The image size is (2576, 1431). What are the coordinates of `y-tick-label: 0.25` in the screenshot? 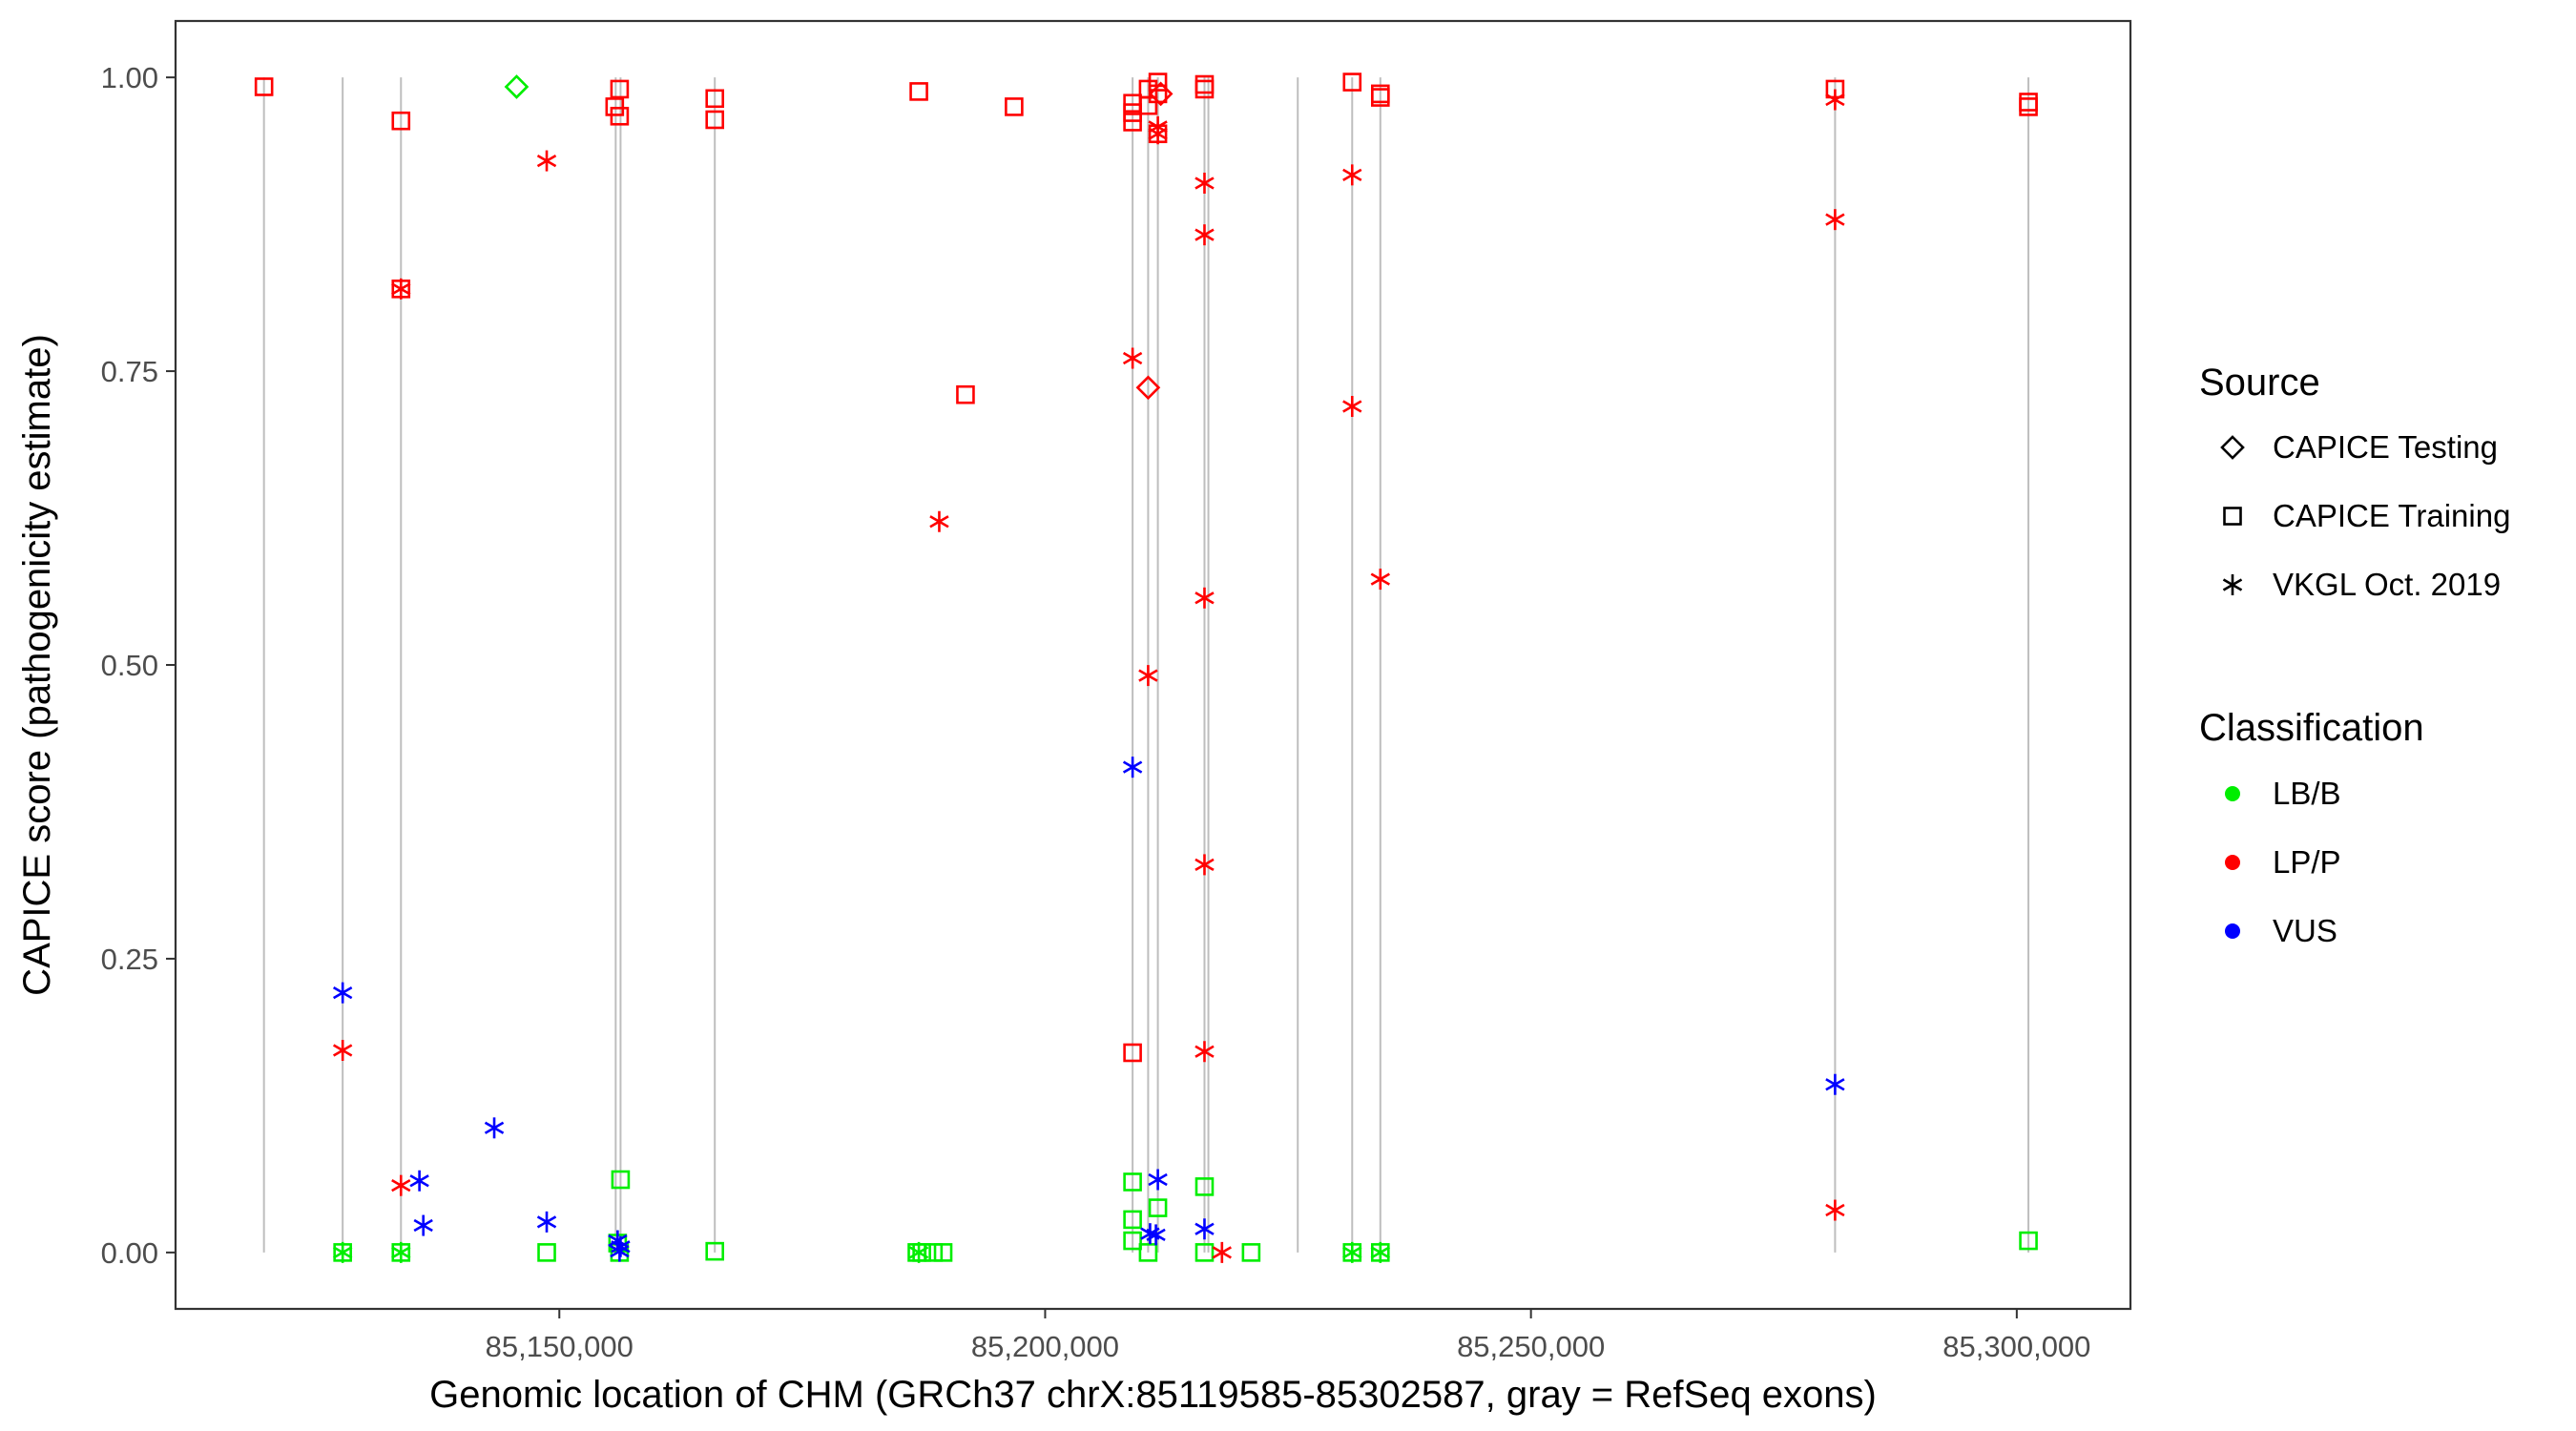 It's located at (129, 959).